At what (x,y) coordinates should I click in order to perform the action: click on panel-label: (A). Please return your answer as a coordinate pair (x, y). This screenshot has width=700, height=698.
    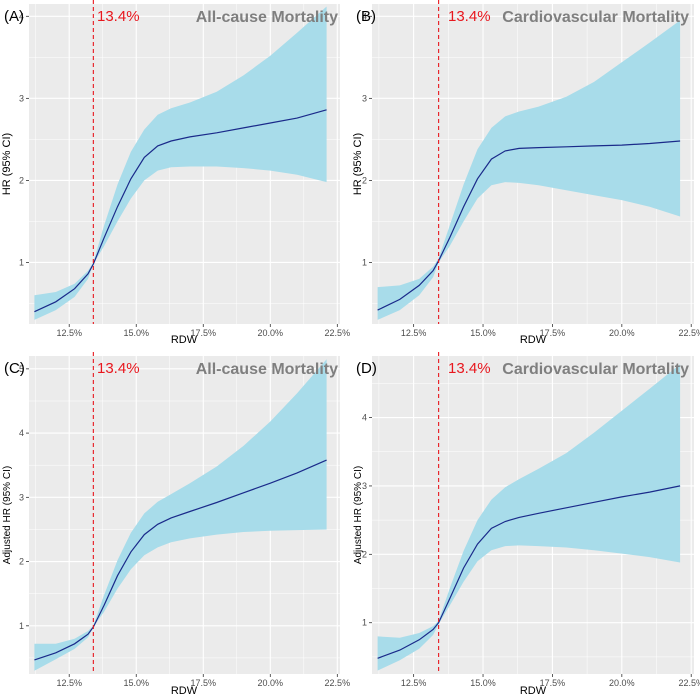
    Looking at the image, I should click on (14, 16).